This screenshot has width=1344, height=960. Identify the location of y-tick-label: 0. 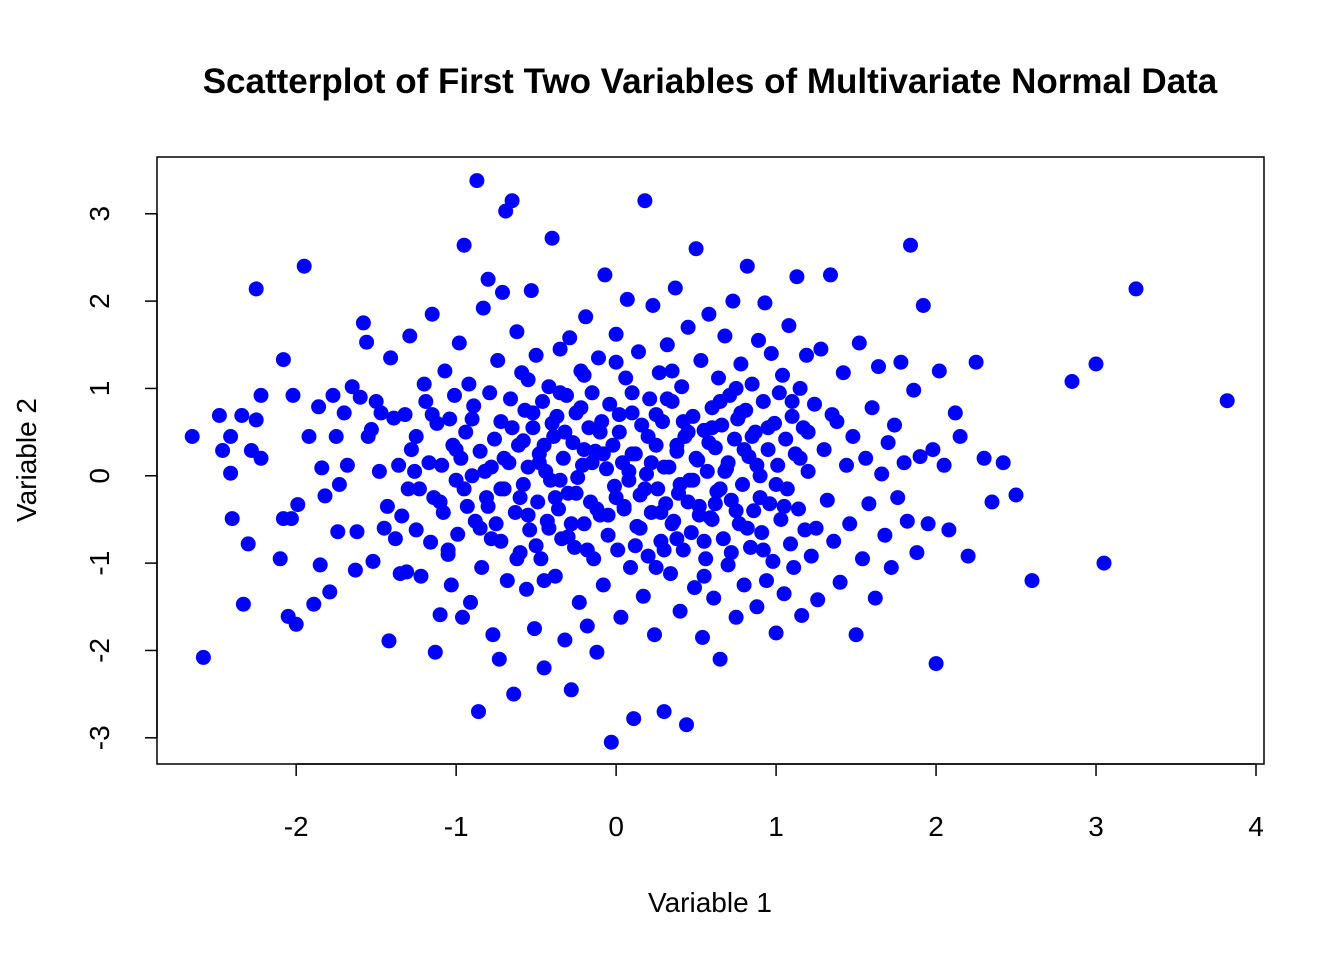
(99, 476).